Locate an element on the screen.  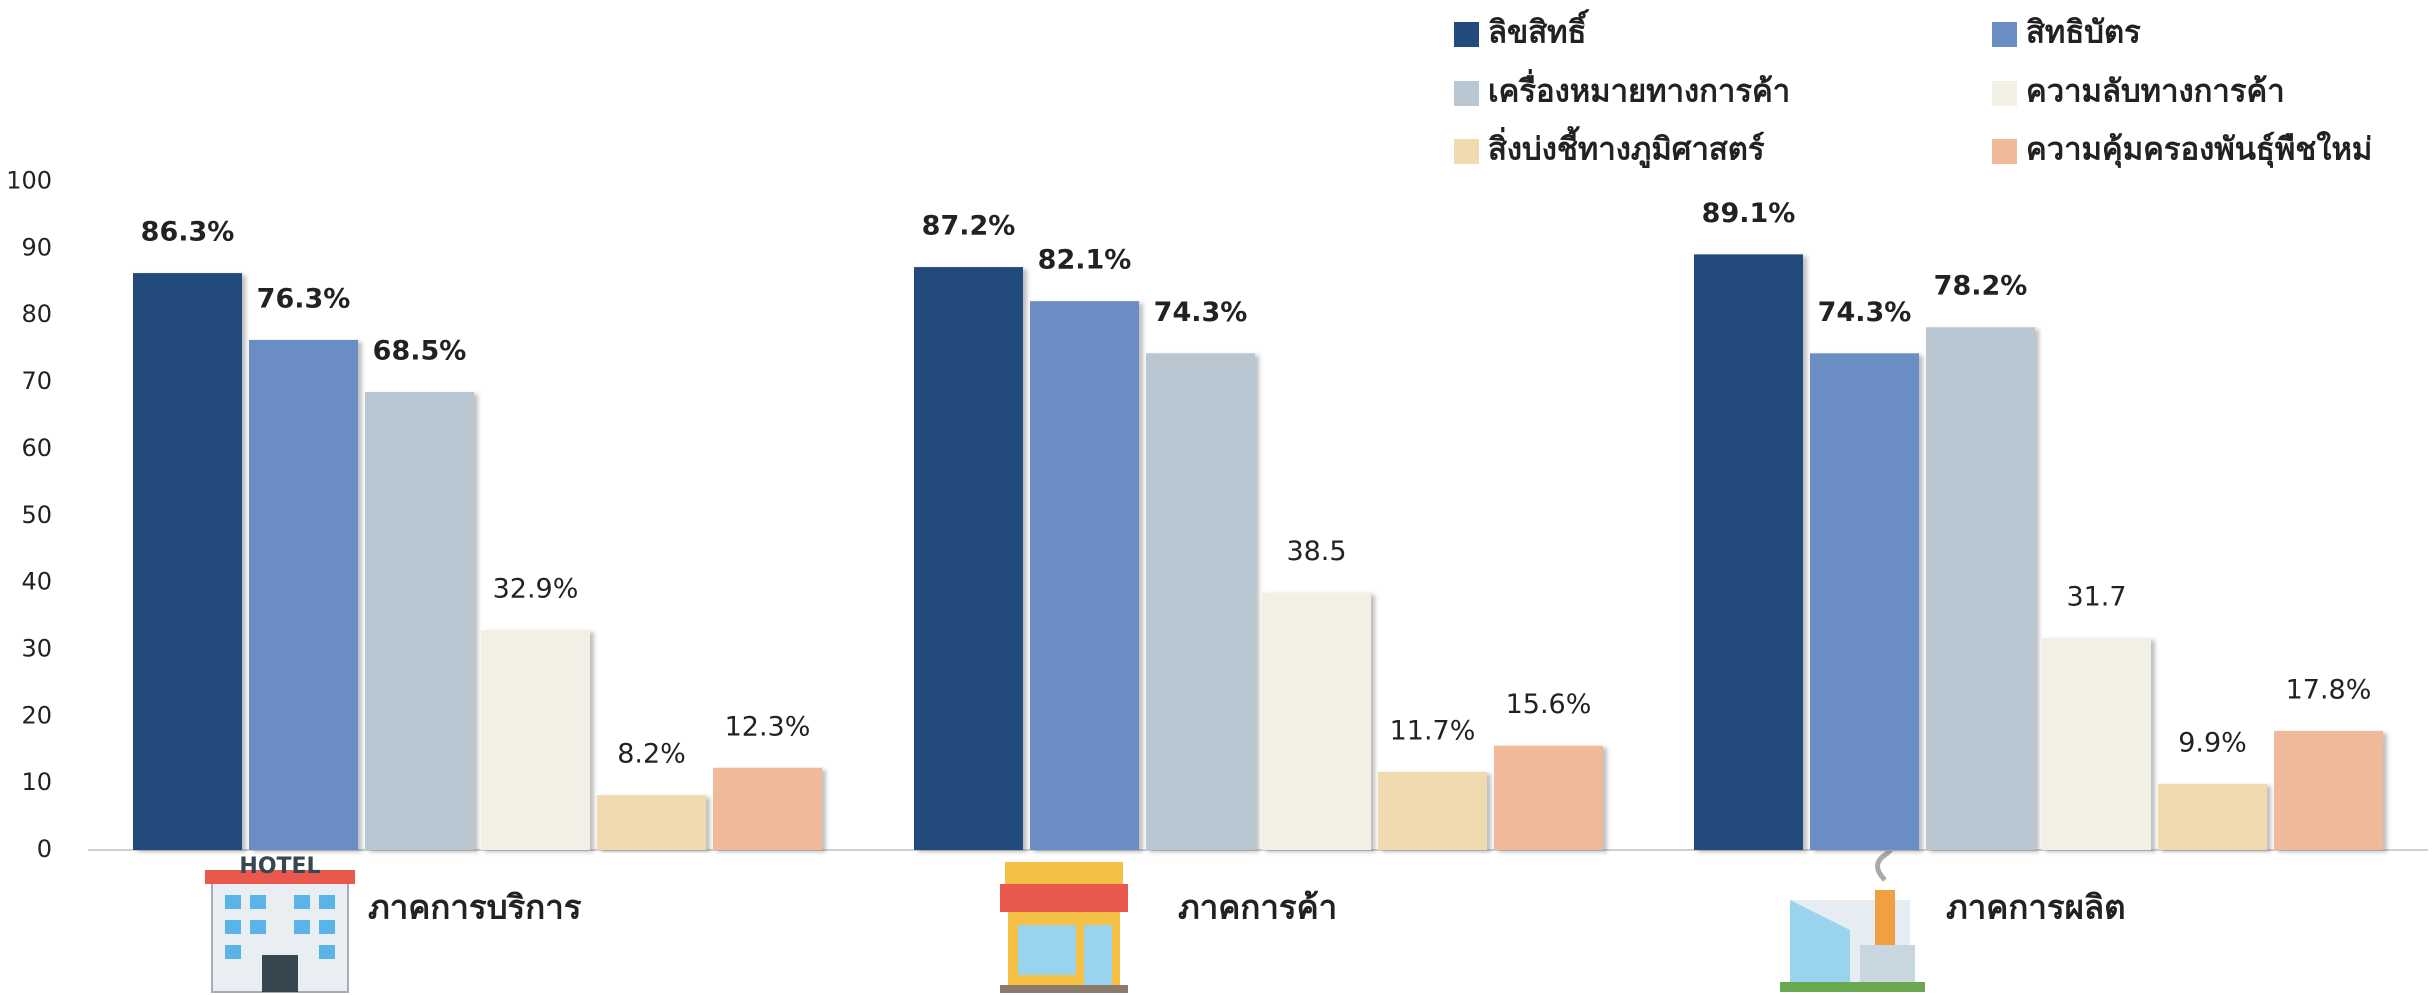
x-tick-label: ภาคการผลิต is located at coordinates (2036, 907).